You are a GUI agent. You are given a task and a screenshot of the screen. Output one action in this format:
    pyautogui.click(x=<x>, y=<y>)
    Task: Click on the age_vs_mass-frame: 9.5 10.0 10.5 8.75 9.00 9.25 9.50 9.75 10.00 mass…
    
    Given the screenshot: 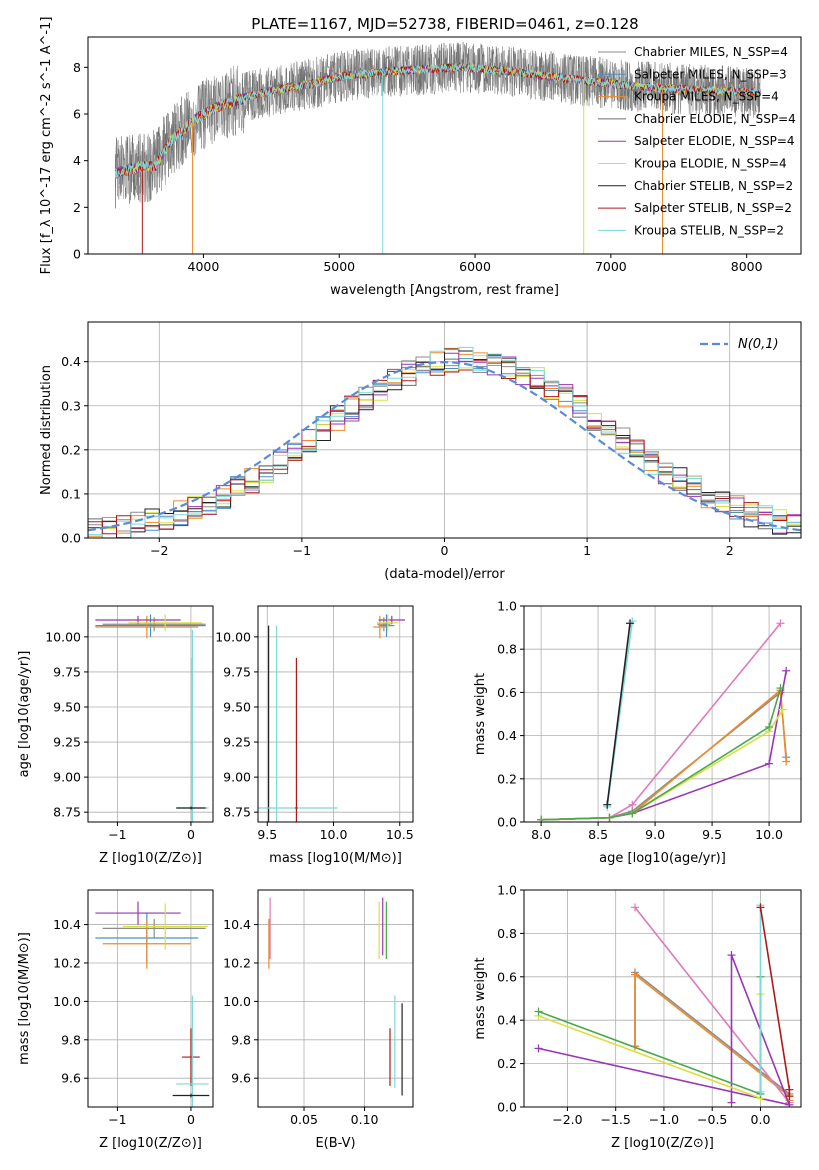 What is the action you would take?
    pyautogui.click(x=314, y=735)
    